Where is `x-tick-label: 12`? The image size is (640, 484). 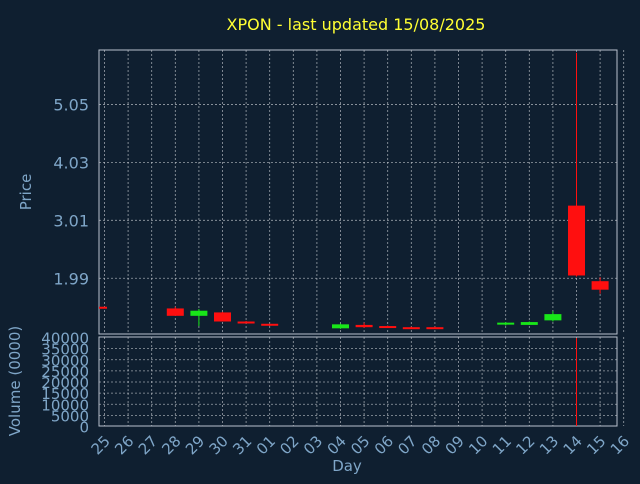 x-tick-label: 12 is located at coordinates (525, 445).